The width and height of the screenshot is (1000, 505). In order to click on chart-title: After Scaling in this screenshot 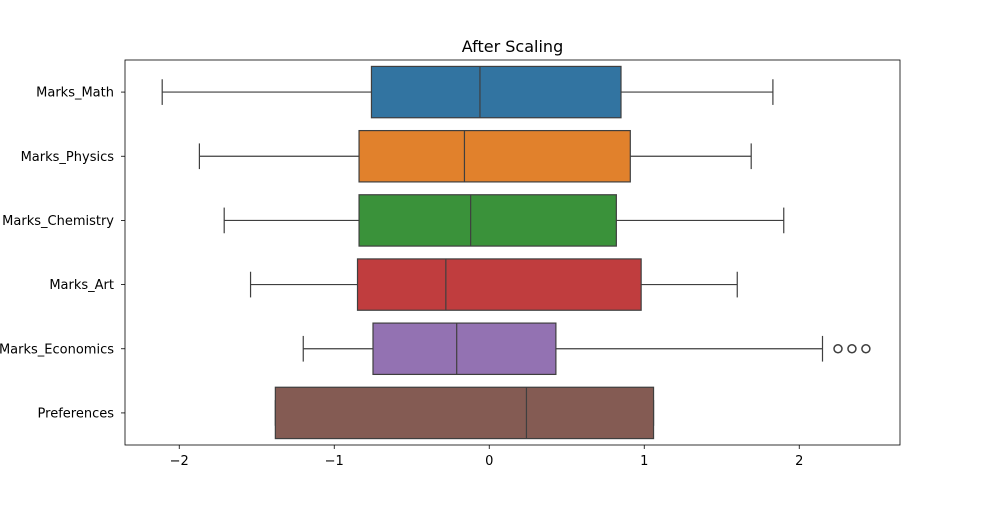, I will do `click(512, 46)`.